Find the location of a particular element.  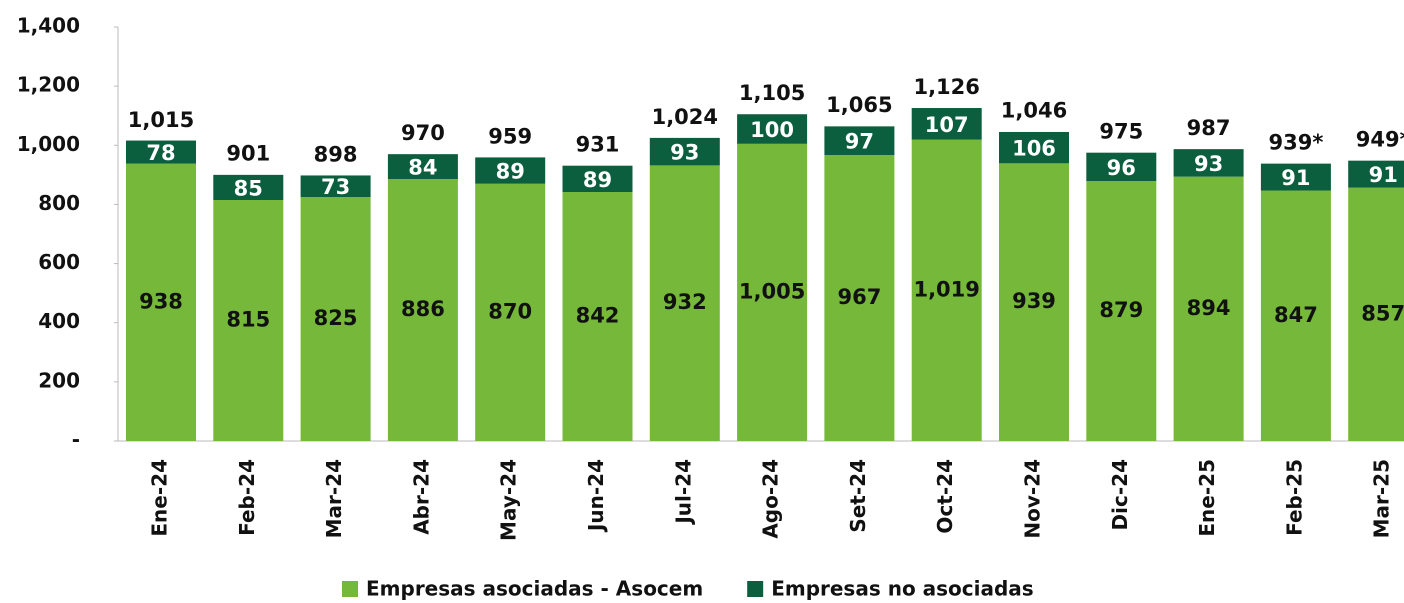

y-tick-label: 1,000 is located at coordinates (48, 144).